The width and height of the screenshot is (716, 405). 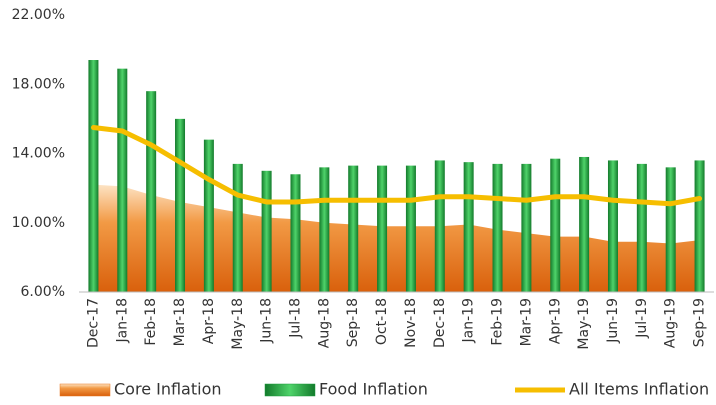 I want to click on legend-label: All Items Inflation, so click(x=639, y=389).